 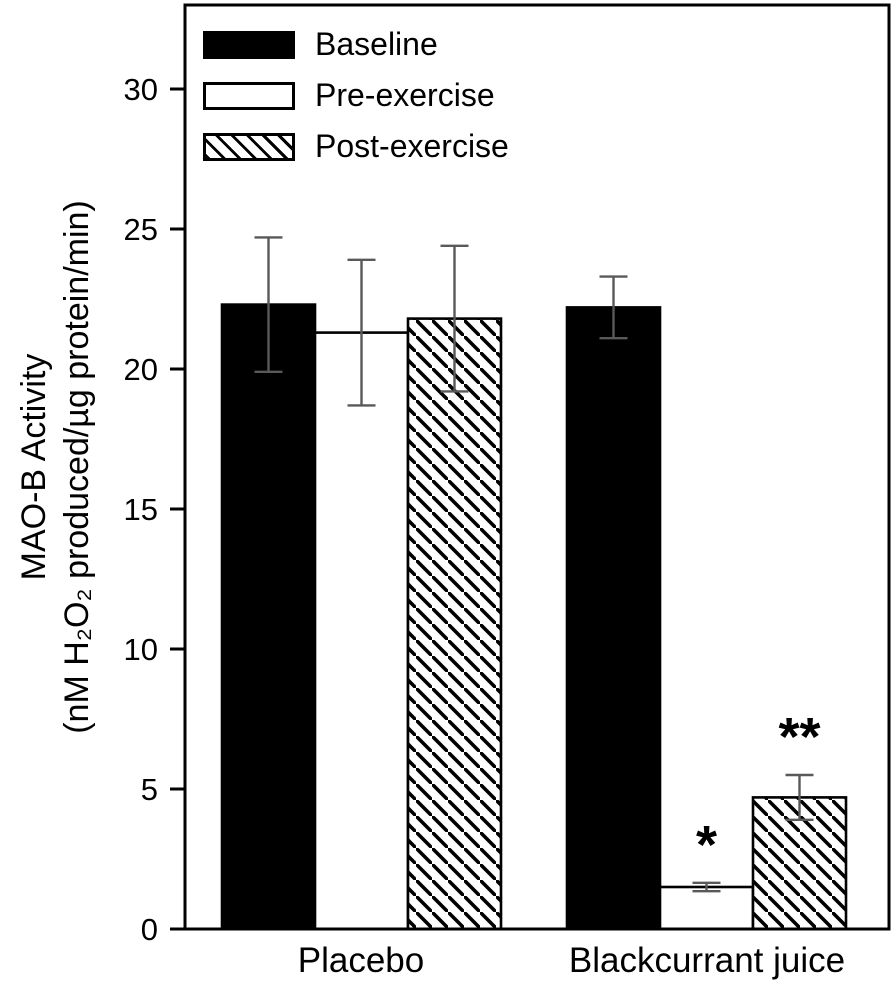 What do you see at coordinates (706, 845) in the screenshot?
I see `significance-marker: *` at bounding box center [706, 845].